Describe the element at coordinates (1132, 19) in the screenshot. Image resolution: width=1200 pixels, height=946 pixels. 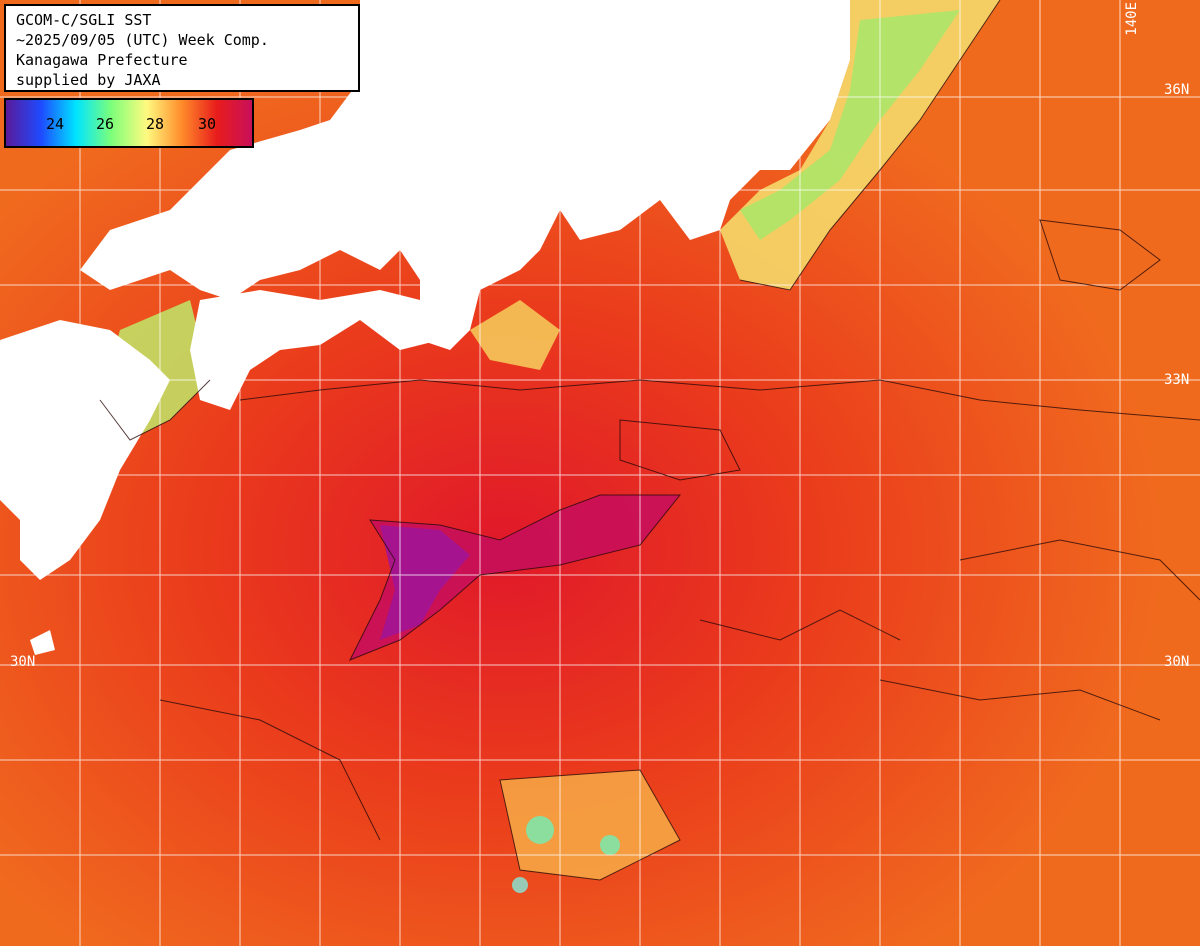
I see `lon-label-140e: 140E` at that location.